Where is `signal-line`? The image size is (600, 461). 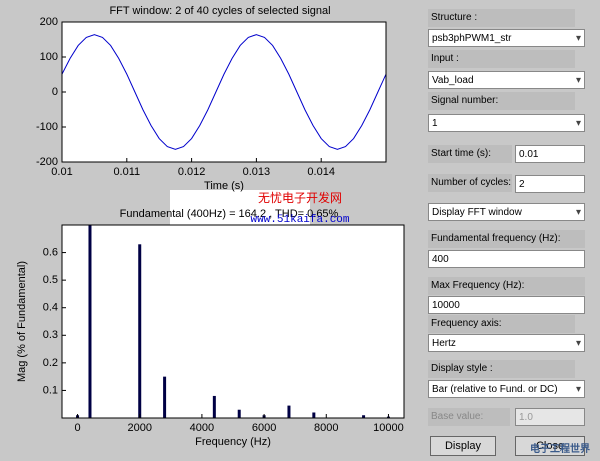 signal-line is located at coordinates (224, 92).